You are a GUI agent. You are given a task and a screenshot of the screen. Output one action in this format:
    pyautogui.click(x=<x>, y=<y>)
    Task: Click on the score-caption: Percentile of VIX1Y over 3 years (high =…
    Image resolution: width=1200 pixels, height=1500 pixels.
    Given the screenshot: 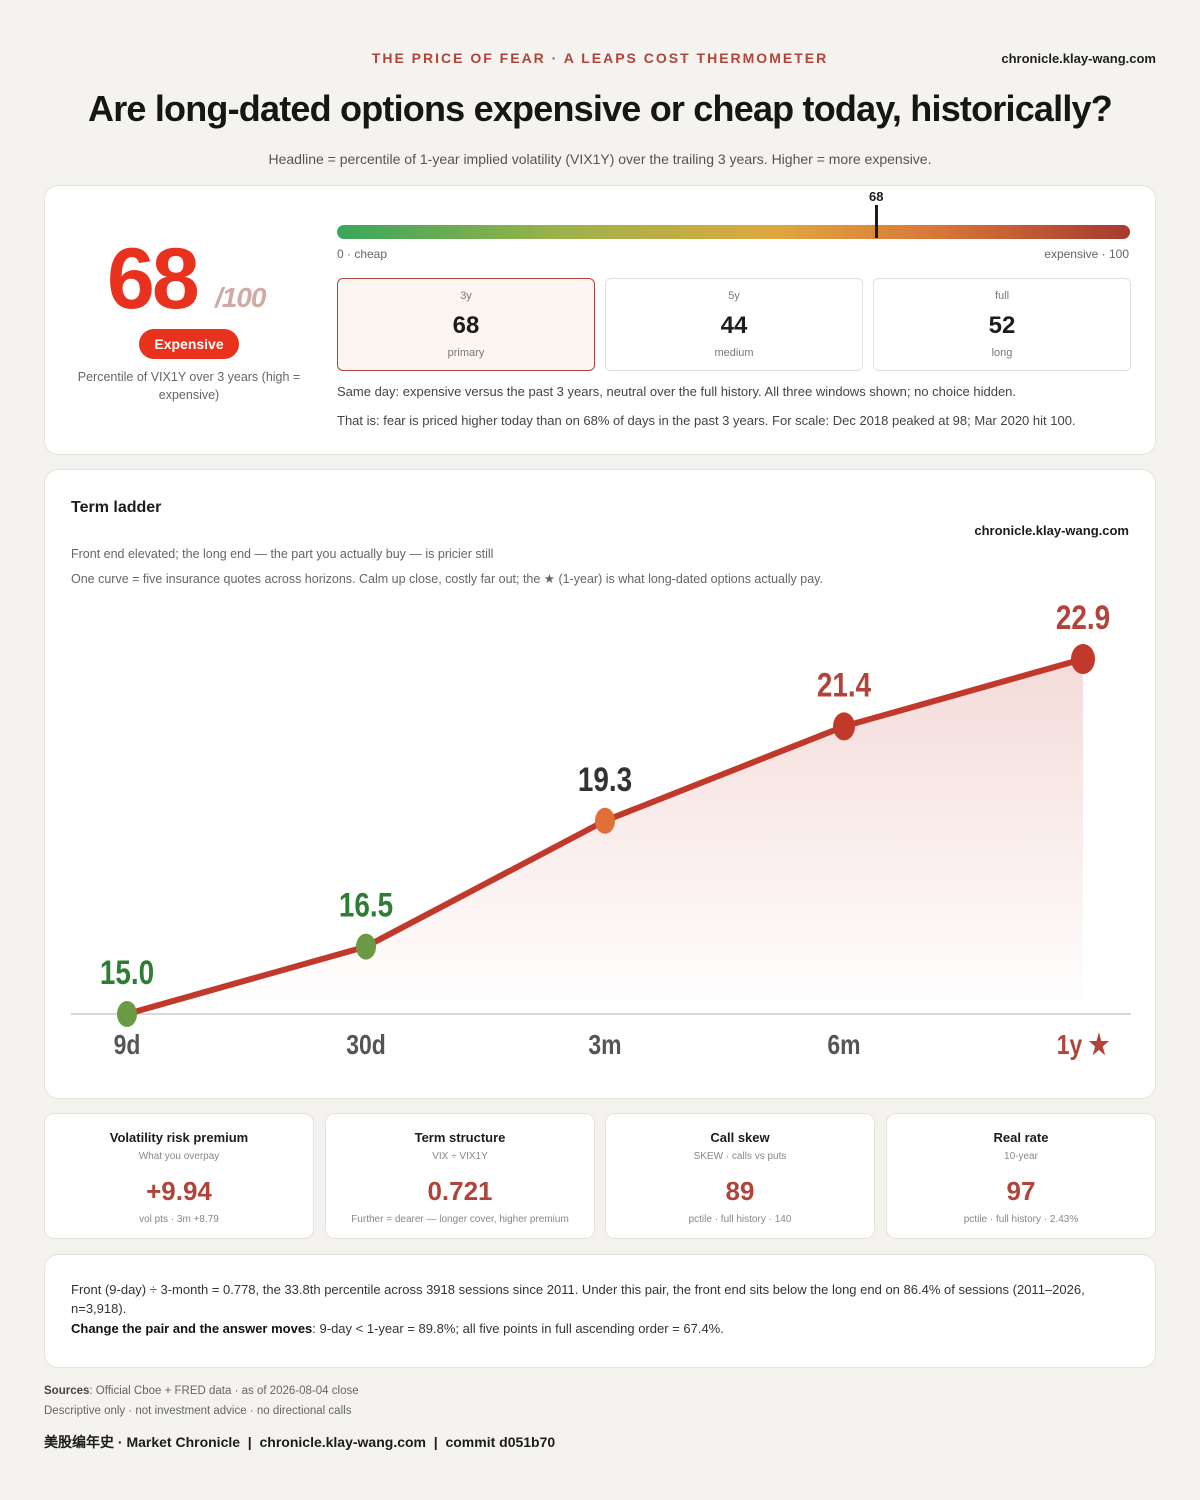 What is the action you would take?
    pyautogui.click(x=189, y=386)
    